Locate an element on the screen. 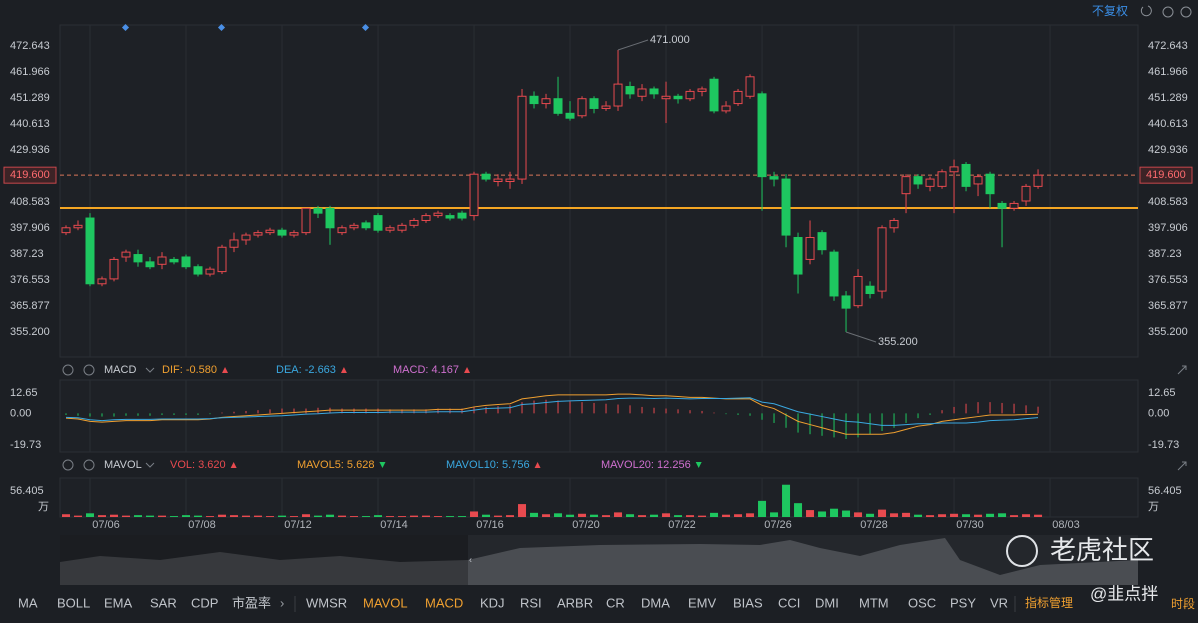  indicator-tab: BOLL is located at coordinates (73, 602).